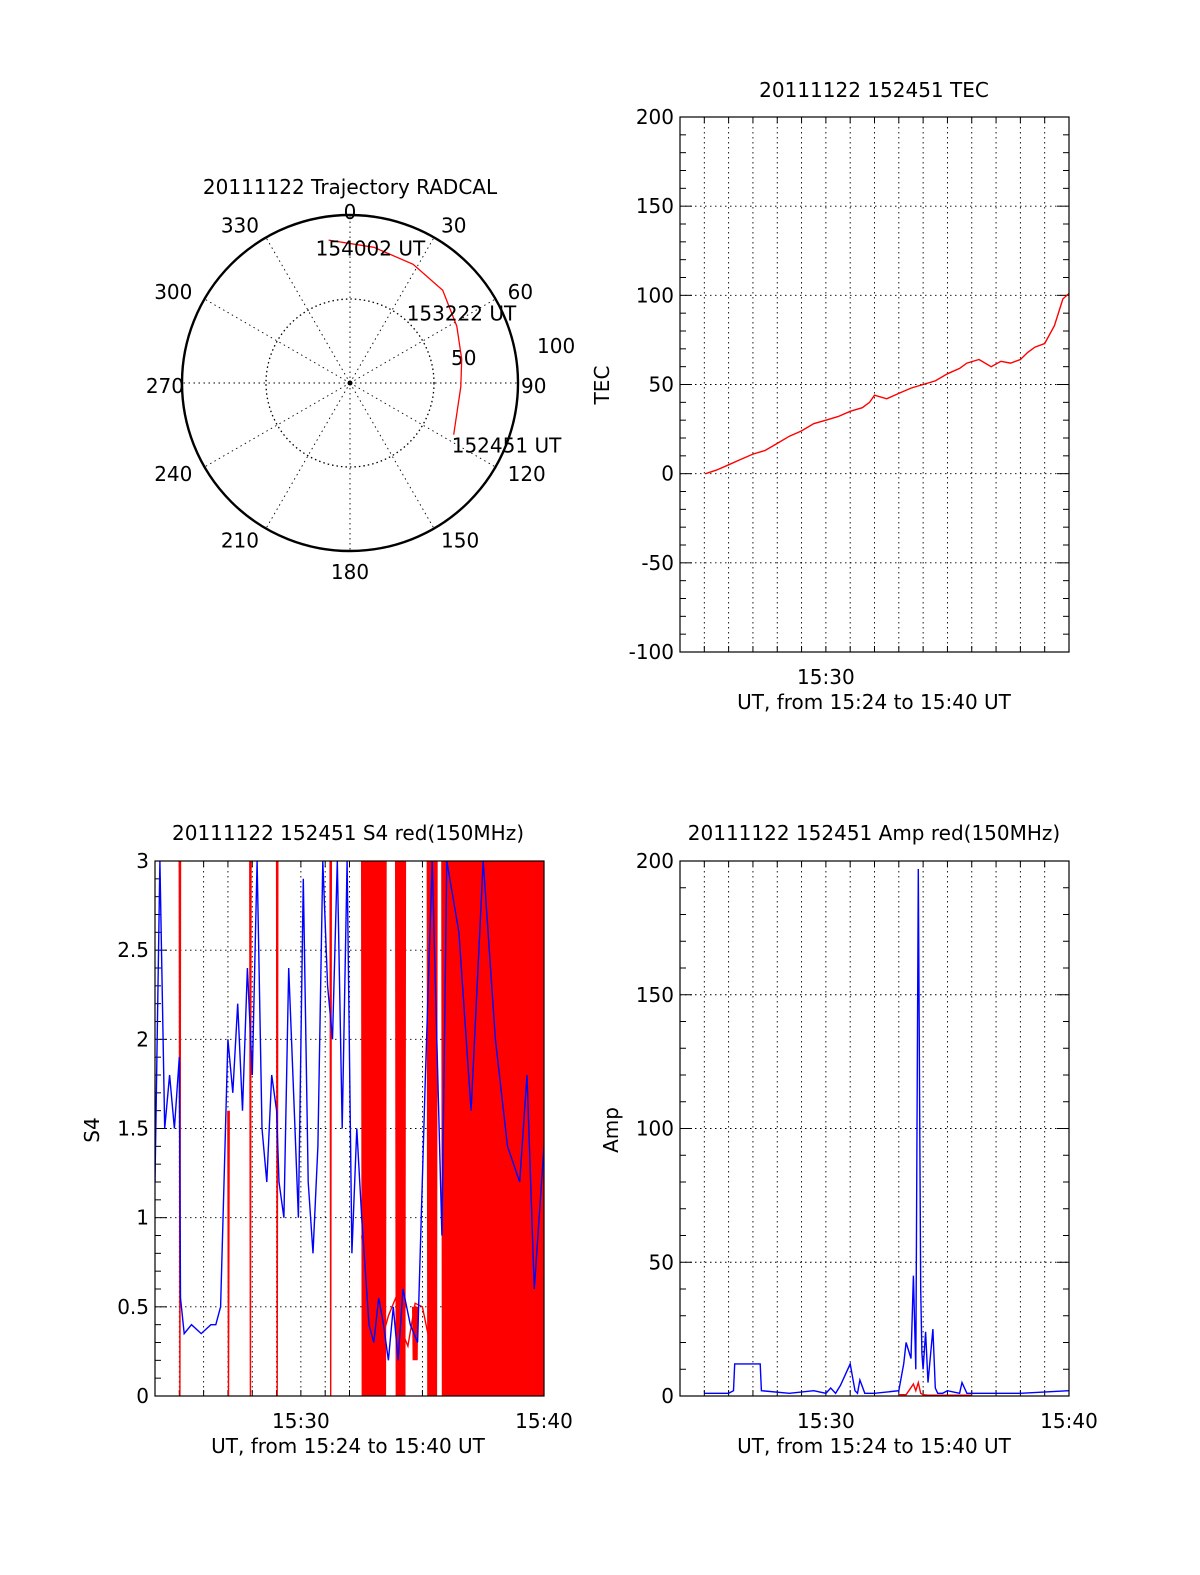 The height and width of the screenshot is (1575, 1200). Describe the element at coordinates (142, 1396) in the screenshot. I see `s4-ytick-label-0: 0` at that location.